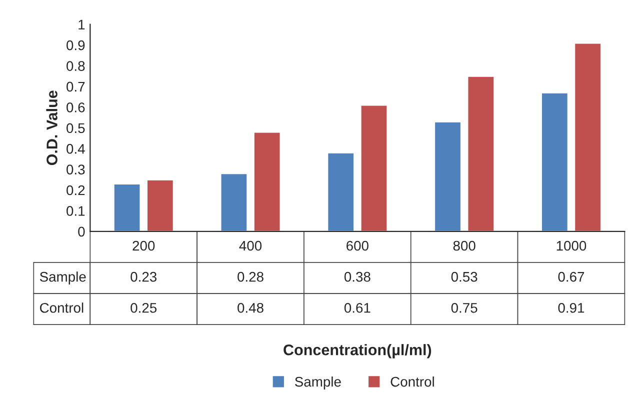 This screenshot has width=644, height=406. What do you see at coordinates (318, 383) in the screenshot?
I see `legend-label: Sample` at bounding box center [318, 383].